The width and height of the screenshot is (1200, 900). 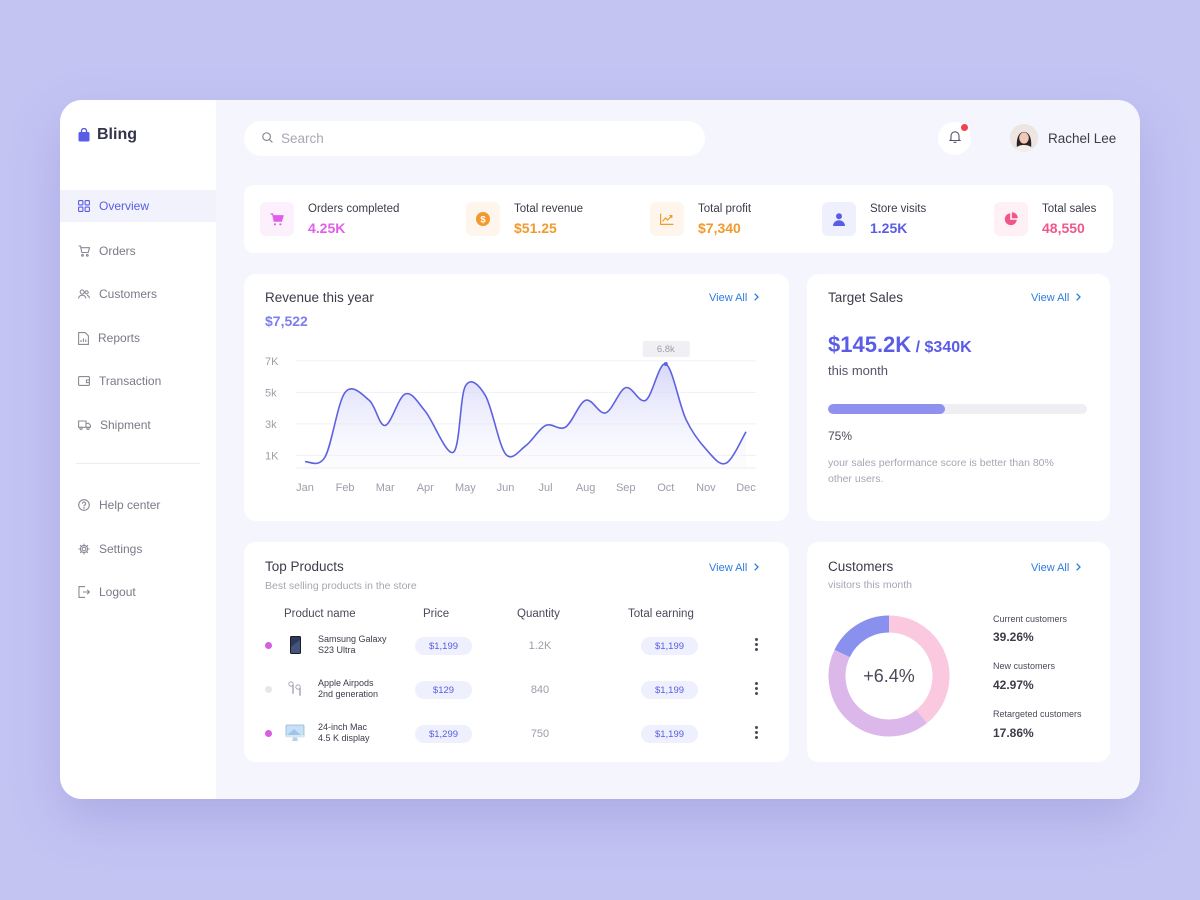 I want to click on stat-orders-completed: Orders completed 4.25K, so click(x=329, y=219).